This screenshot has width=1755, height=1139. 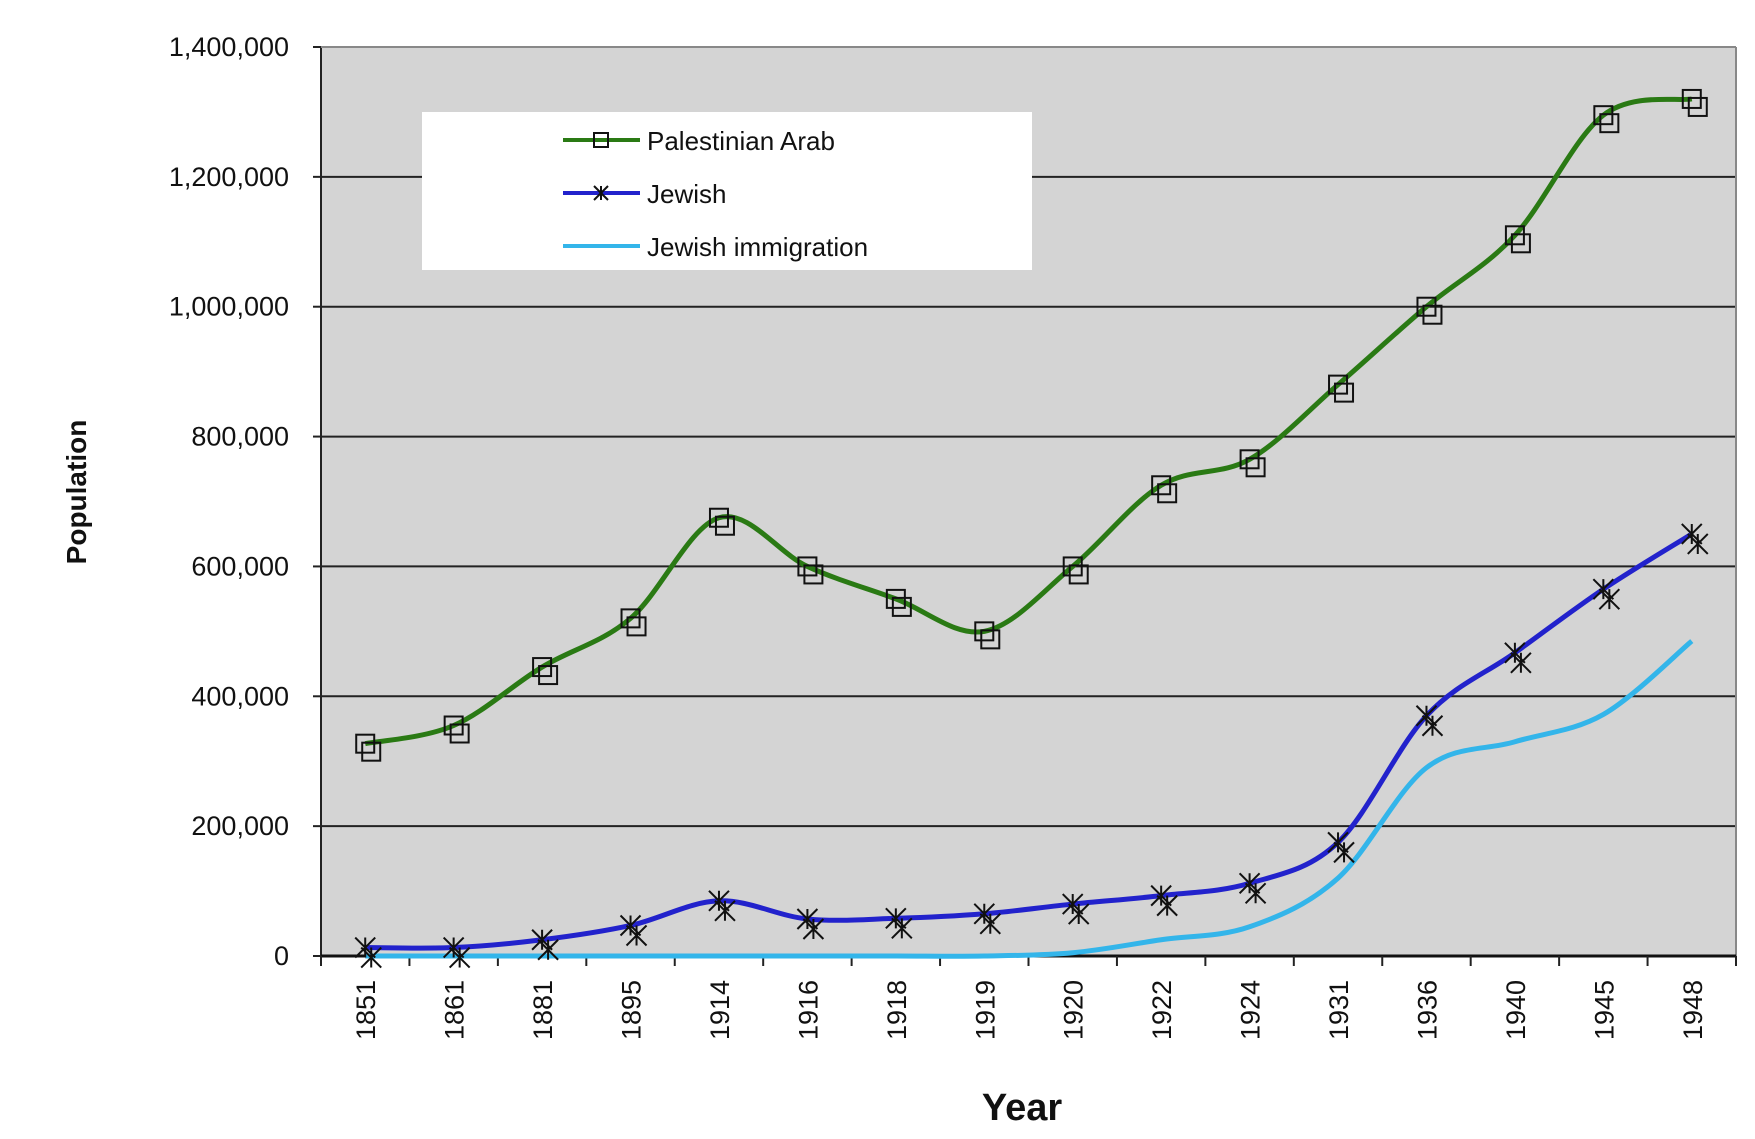 What do you see at coordinates (76, 492) in the screenshot?
I see `y-axis-label: Population` at bounding box center [76, 492].